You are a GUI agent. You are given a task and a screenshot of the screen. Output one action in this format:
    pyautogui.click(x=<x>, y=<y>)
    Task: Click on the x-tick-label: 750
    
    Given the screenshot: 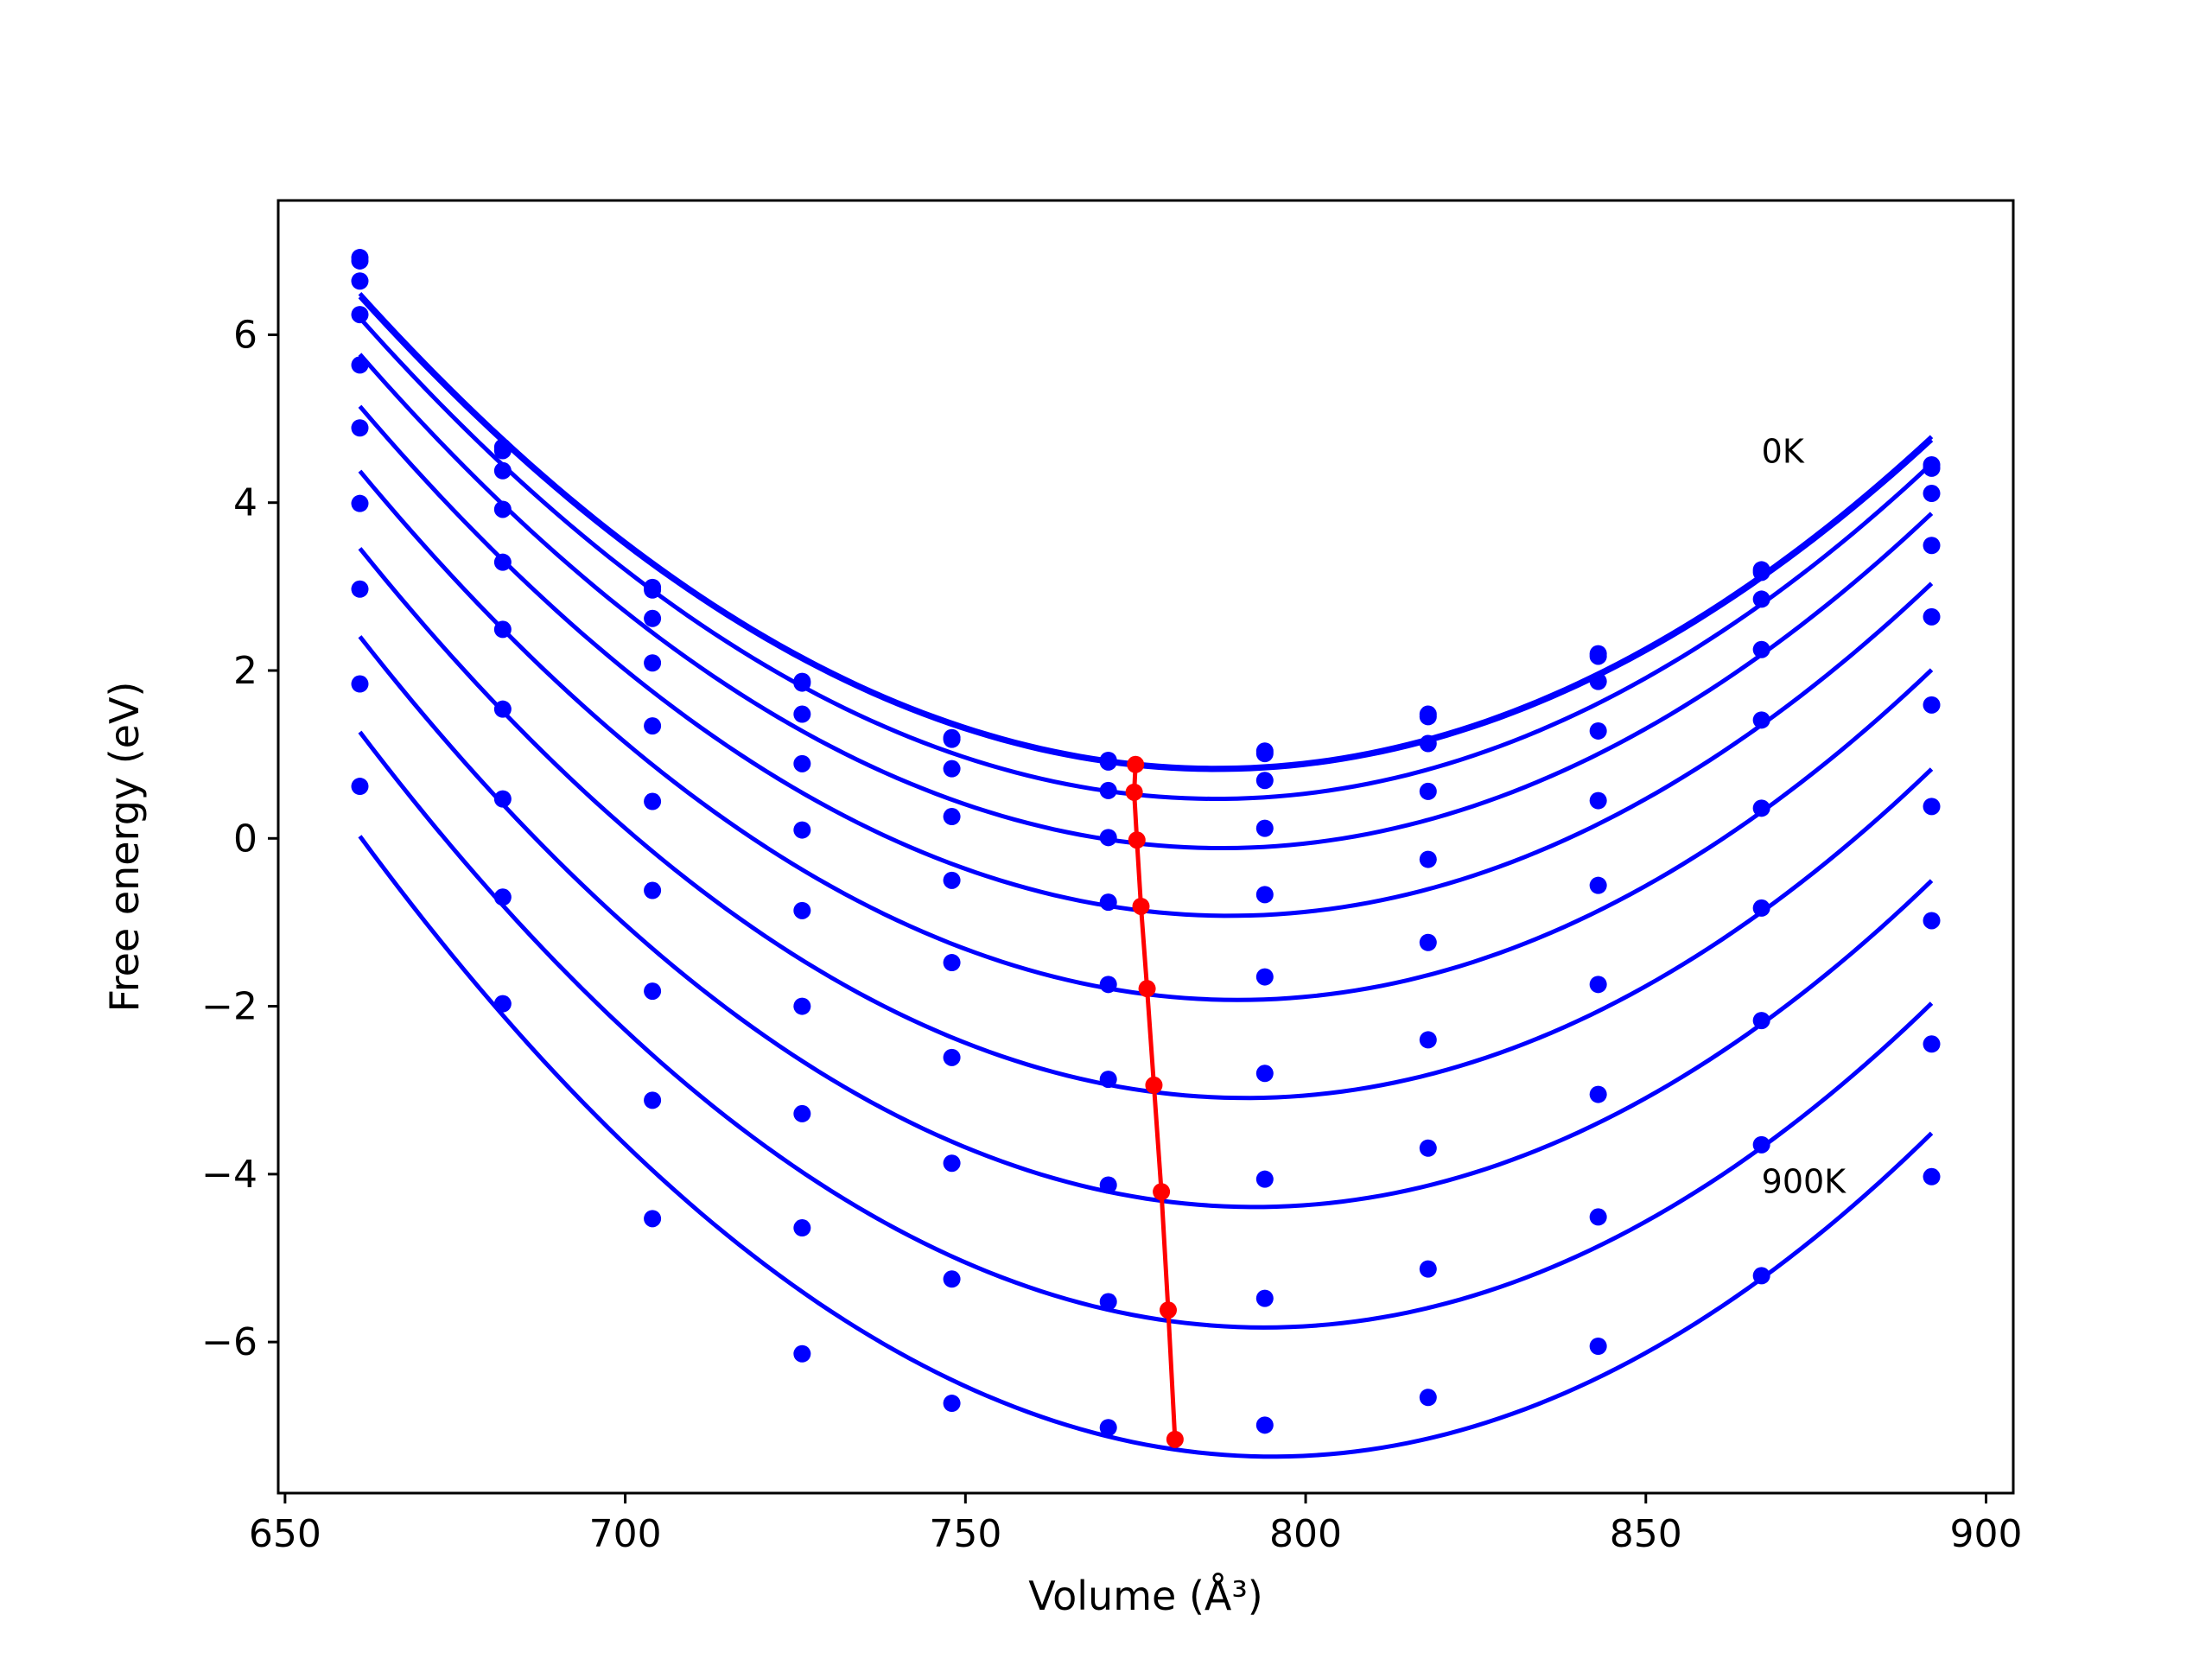 What is the action you would take?
    pyautogui.click(x=965, y=1534)
    